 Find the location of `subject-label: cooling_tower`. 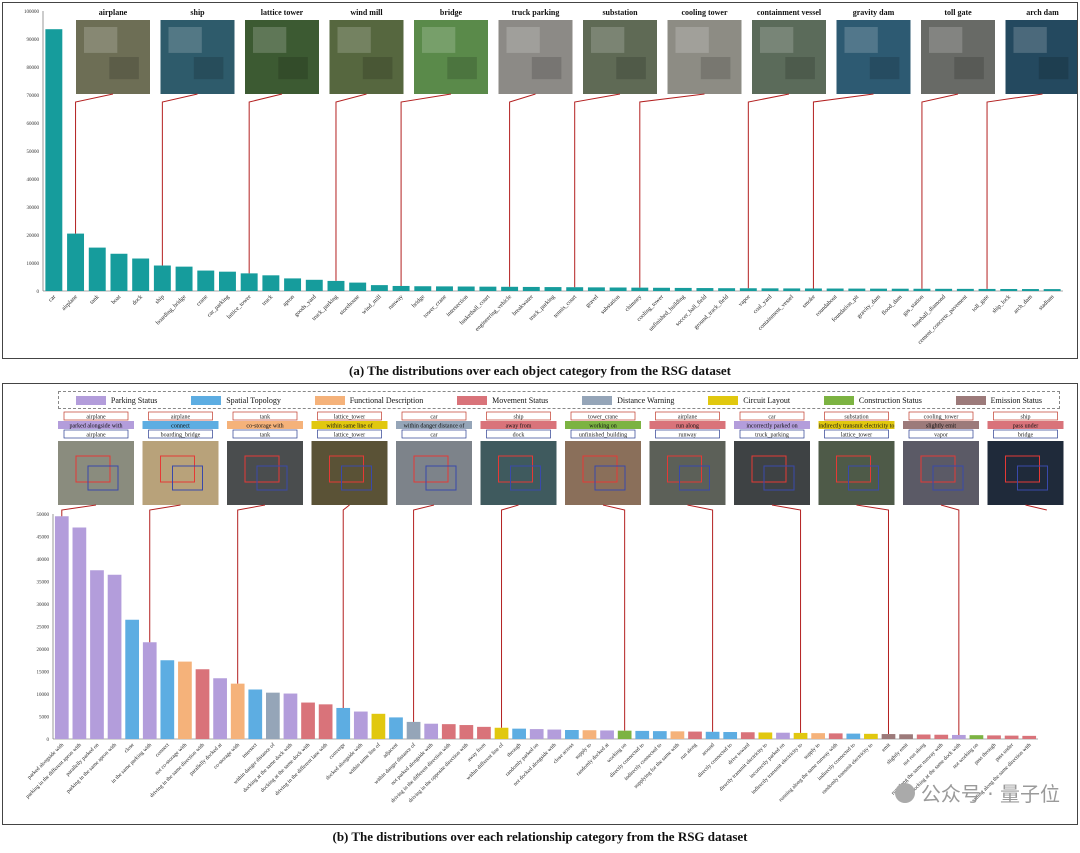

subject-label: cooling_tower is located at coordinates (941, 418).